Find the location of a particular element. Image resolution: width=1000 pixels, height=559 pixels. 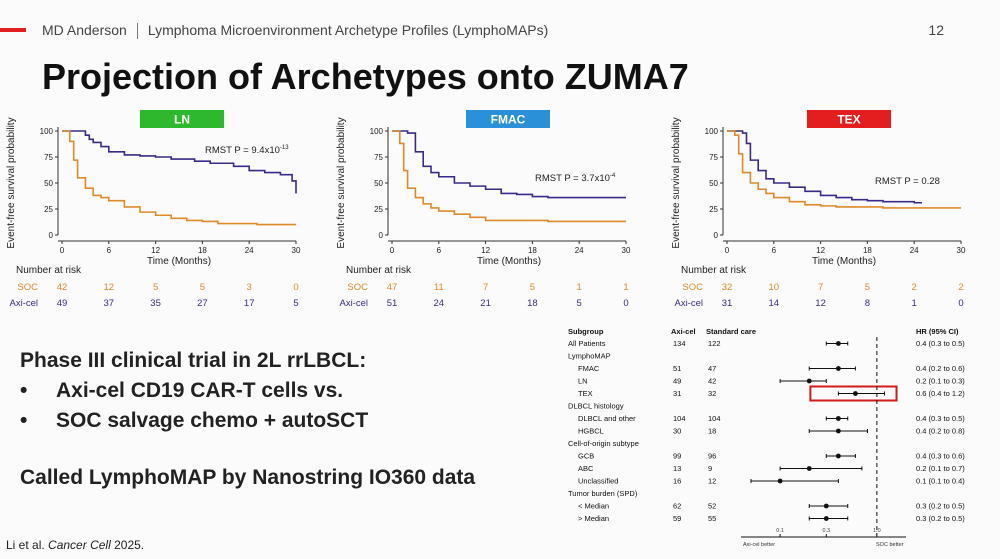

rmst-p-exponent: -4 is located at coordinates (613, 176).